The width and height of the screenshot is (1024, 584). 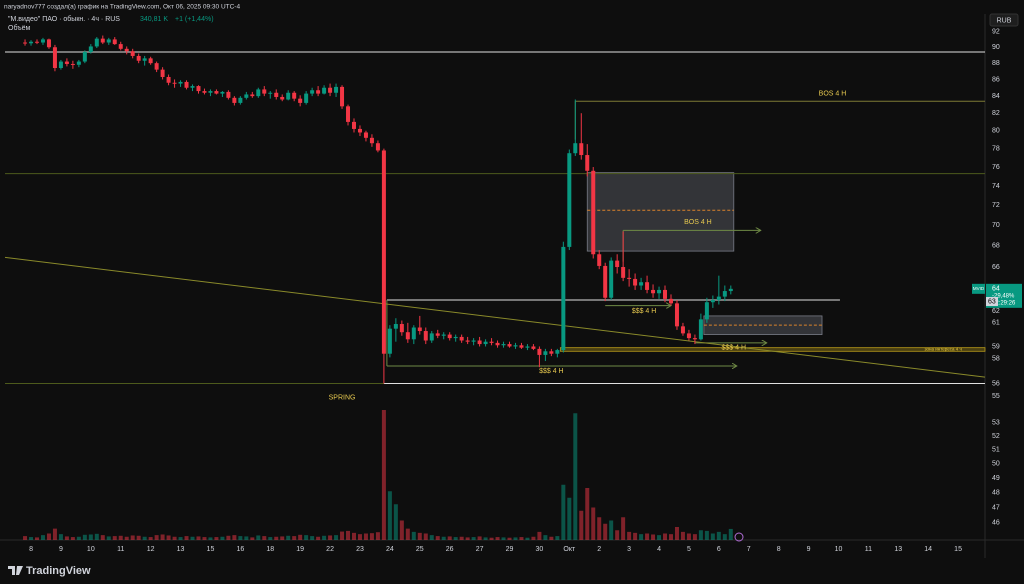 I want to click on y-tick-label: 46, so click(x=996, y=523).